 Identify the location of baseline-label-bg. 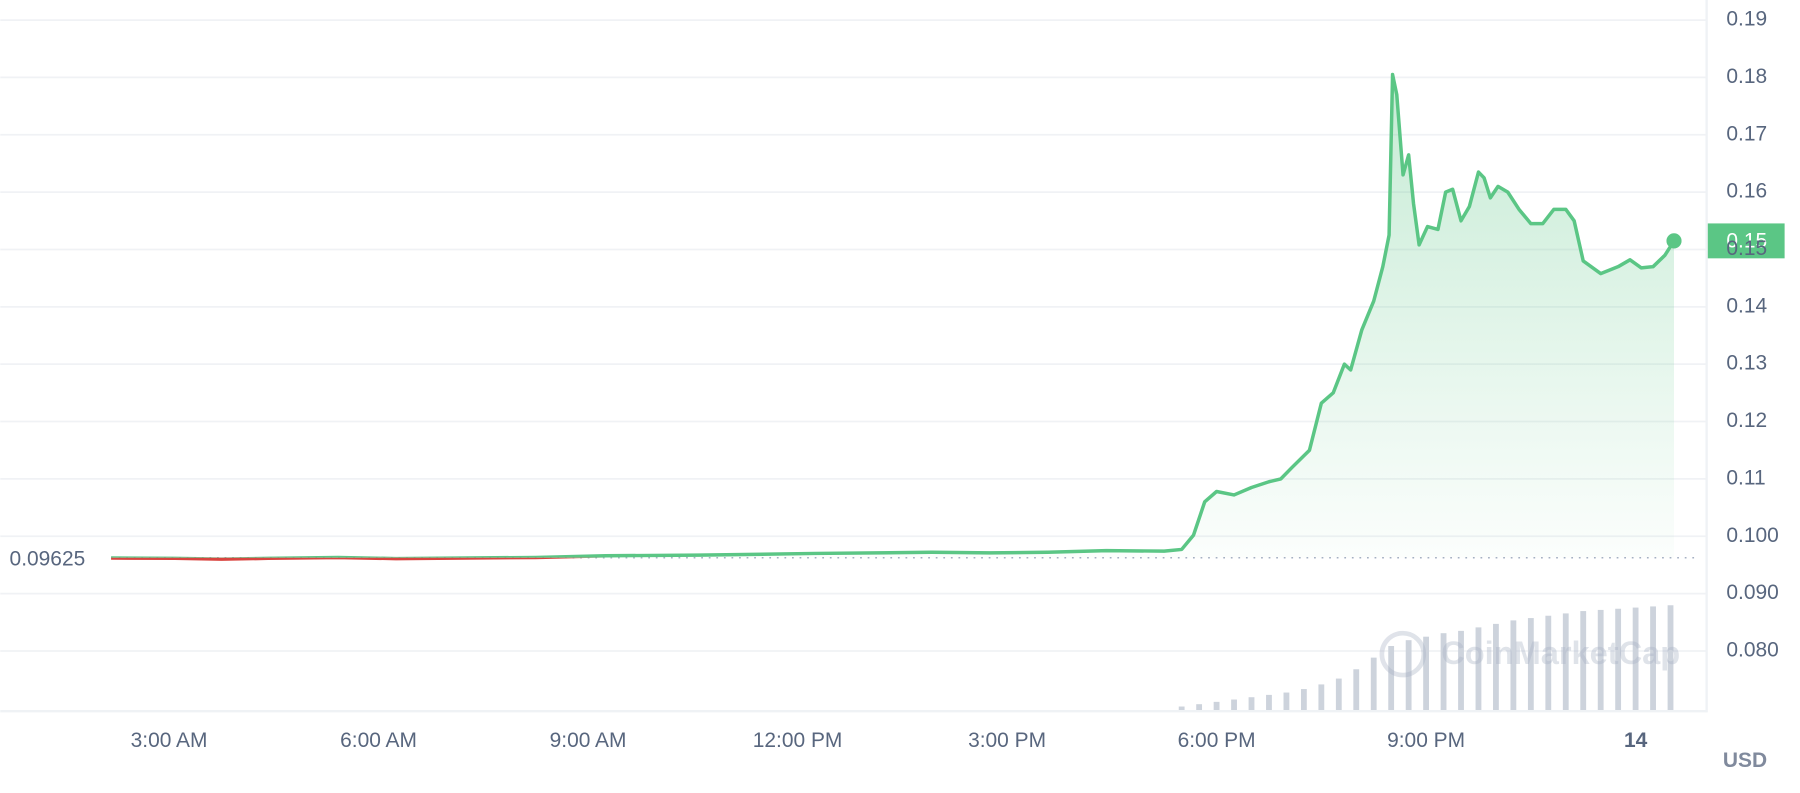
(54, 558).